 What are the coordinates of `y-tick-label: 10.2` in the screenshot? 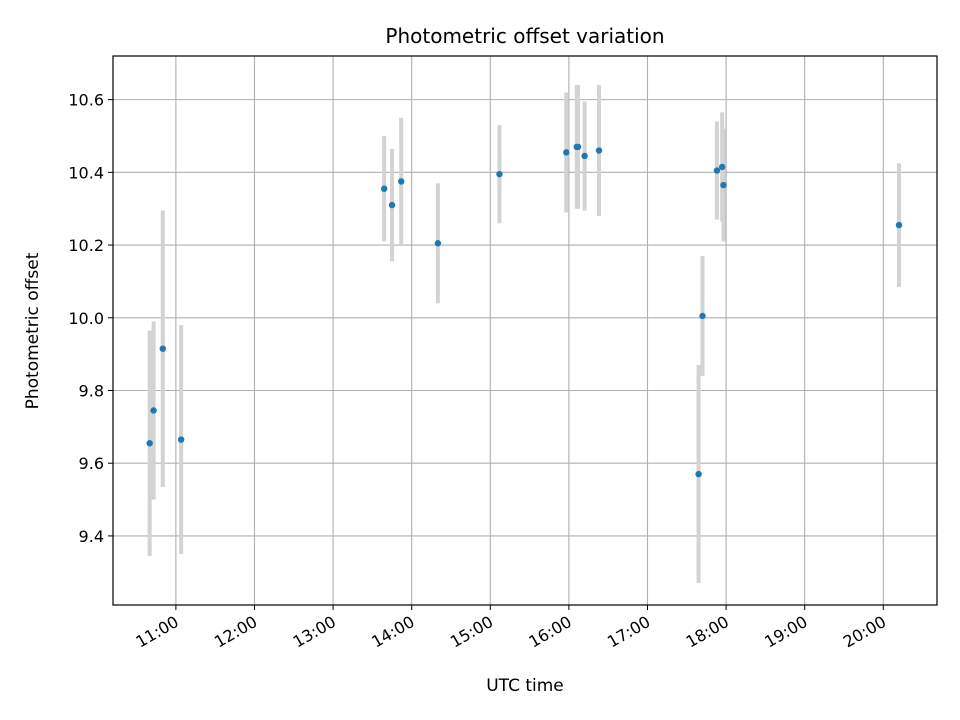 It's located at (86, 245).